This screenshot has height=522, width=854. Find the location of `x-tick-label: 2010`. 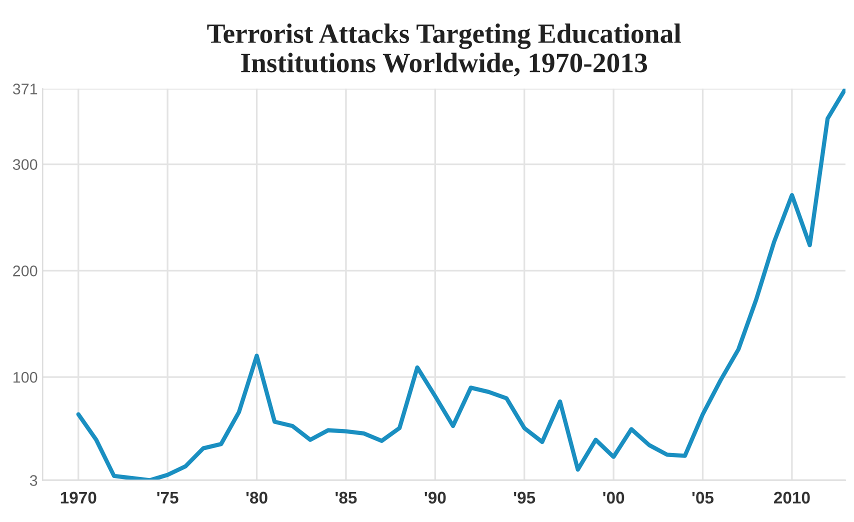

x-tick-label: 2010 is located at coordinates (792, 498).